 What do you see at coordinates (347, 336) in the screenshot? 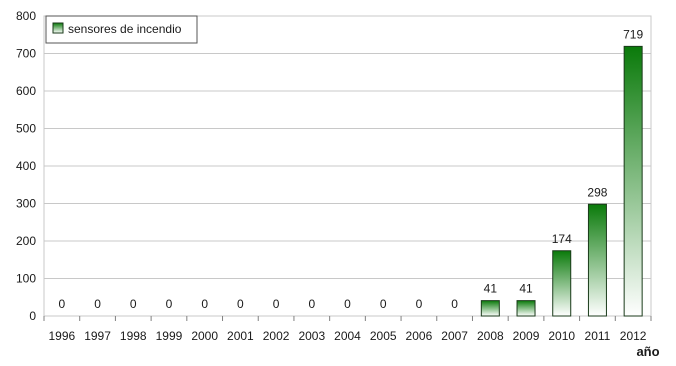
I see `x-tick-label: 2004` at bounding box center [347, 336].